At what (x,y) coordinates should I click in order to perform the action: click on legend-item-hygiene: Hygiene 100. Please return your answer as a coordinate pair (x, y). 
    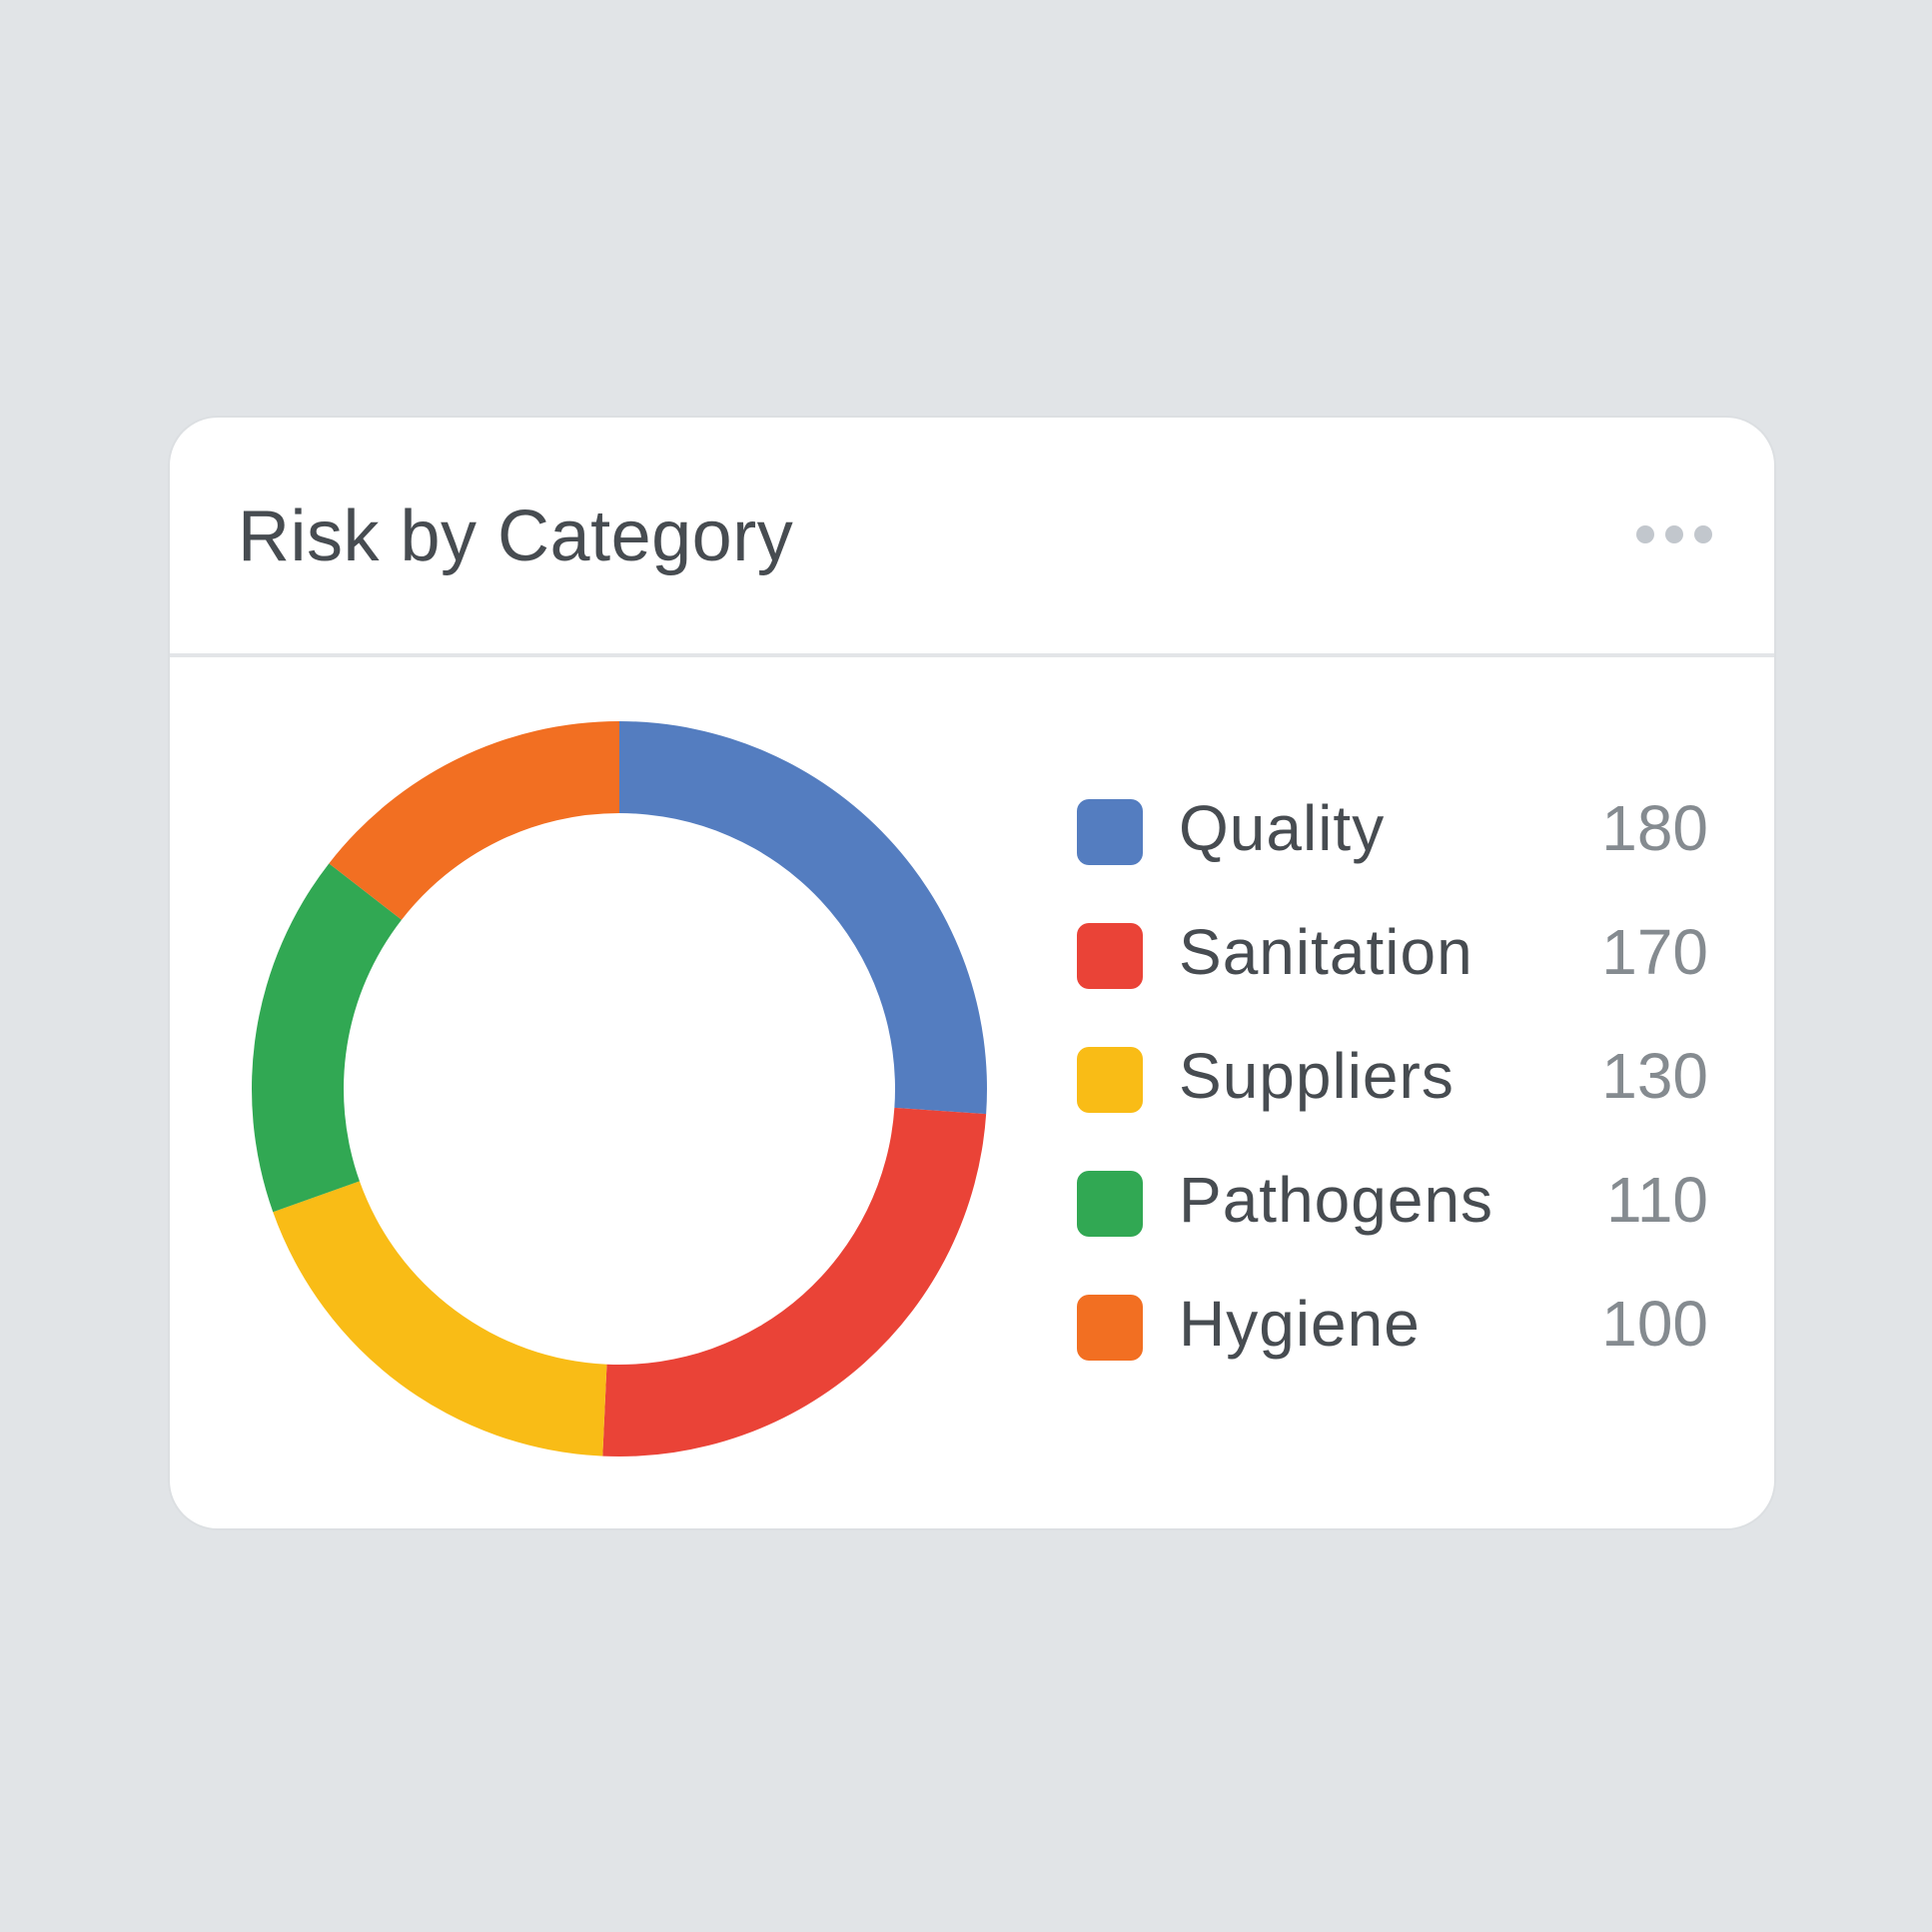
    Looking at the image, I should click on (1392, 1352).